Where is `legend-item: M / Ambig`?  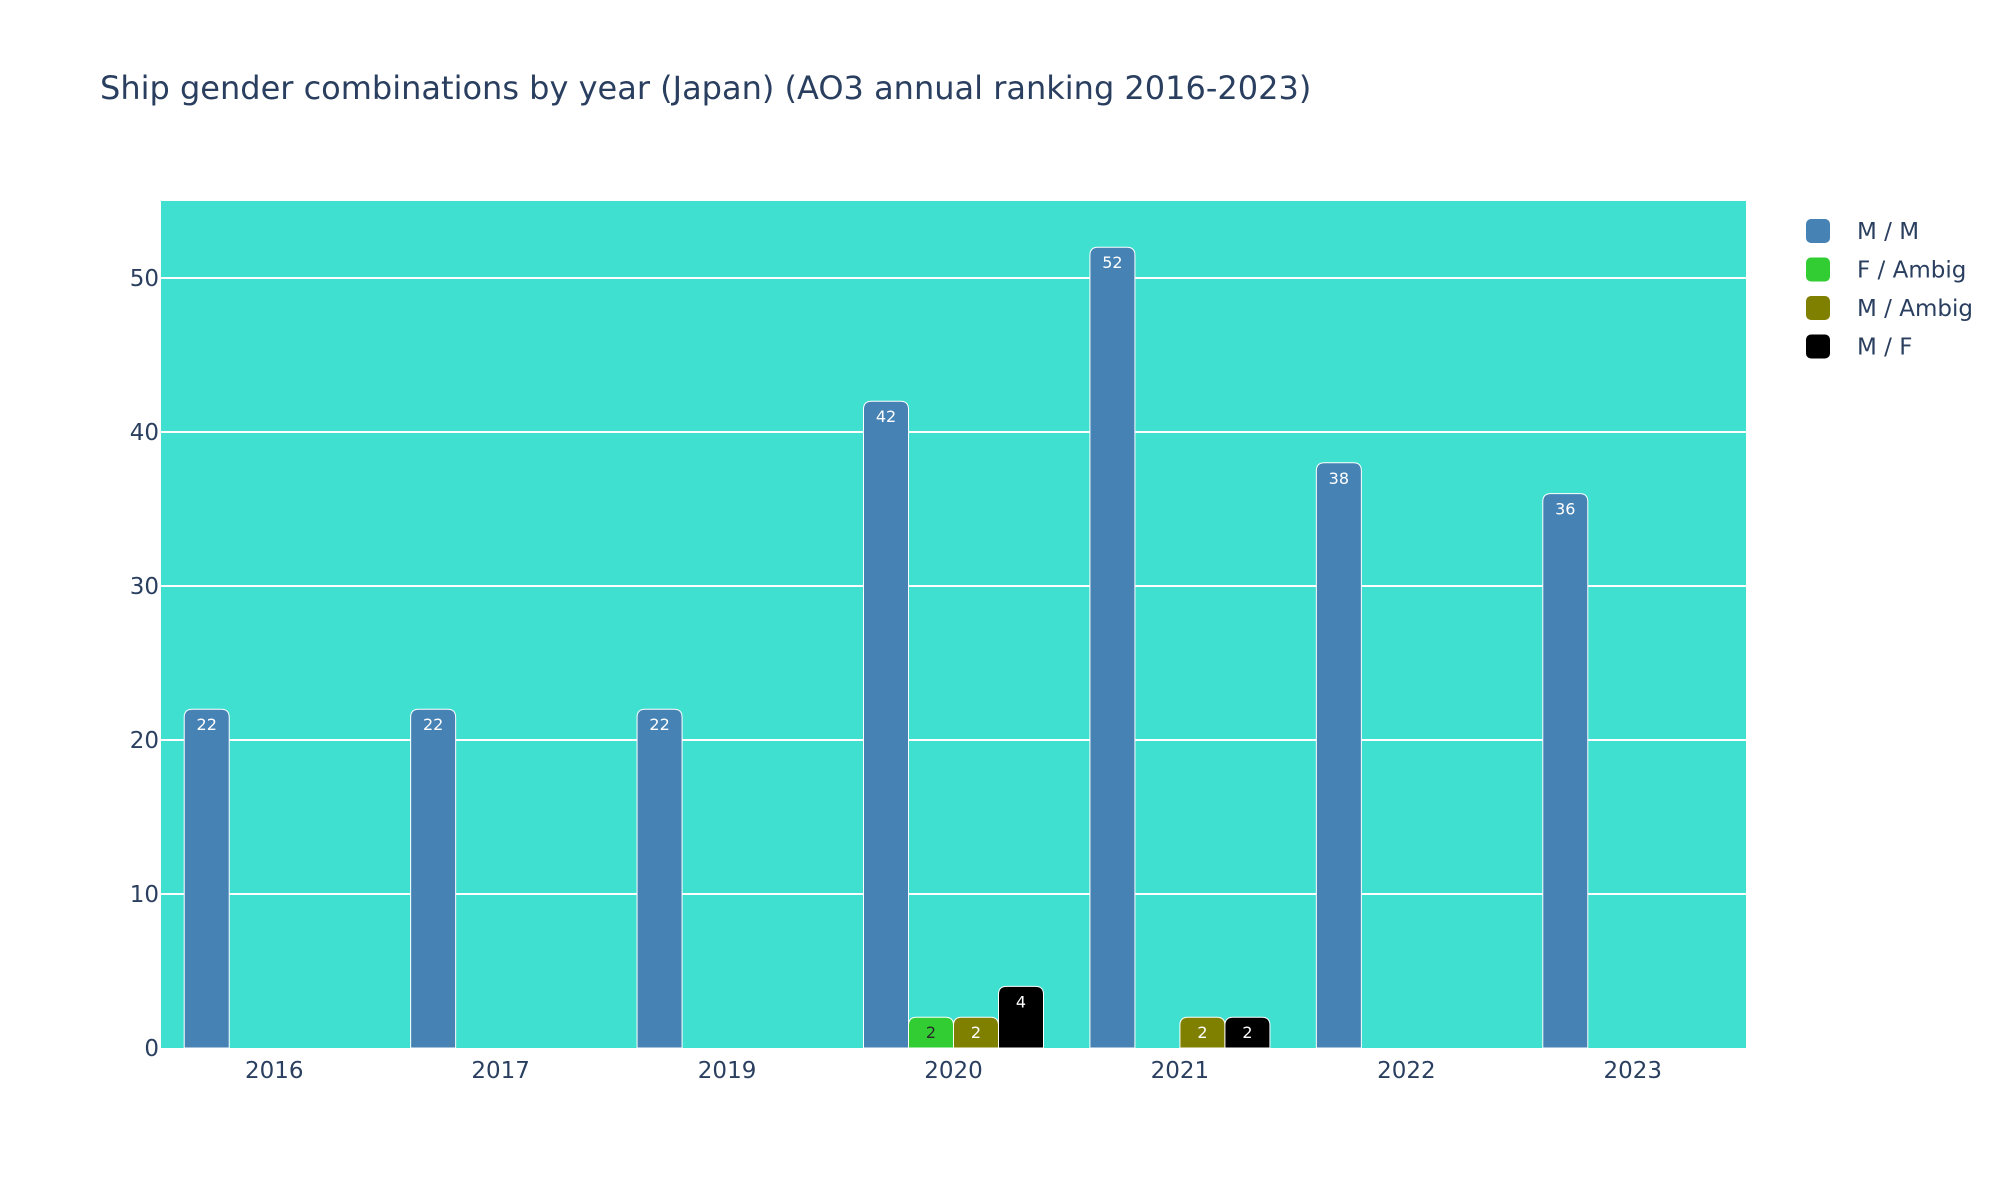 legend-item: M / Ambig is located at coordinates (1889, 309).